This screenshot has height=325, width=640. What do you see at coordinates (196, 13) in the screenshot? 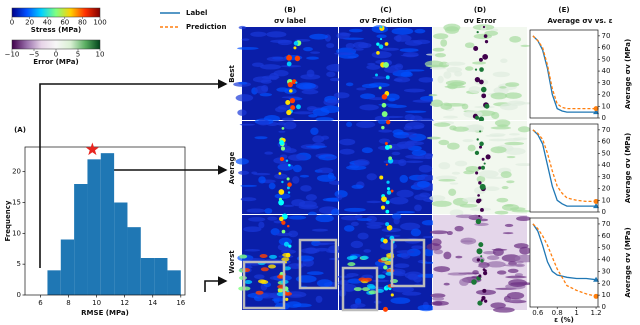
I see `legend-label: Label` at bounding box center [196, 13].